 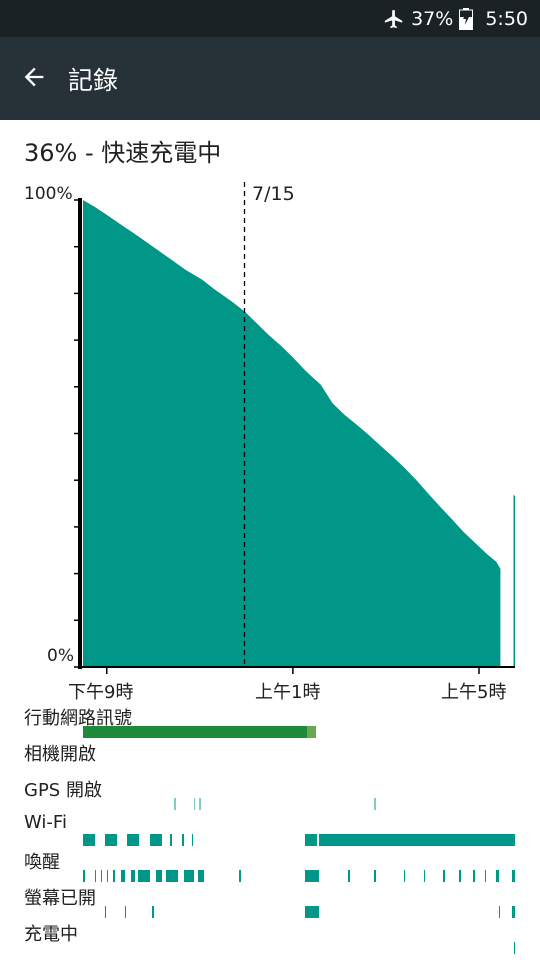 What do you see at coordinates (299, 840) in the screenshot?
I see `wifi-track` at bounding box center [299, 840].